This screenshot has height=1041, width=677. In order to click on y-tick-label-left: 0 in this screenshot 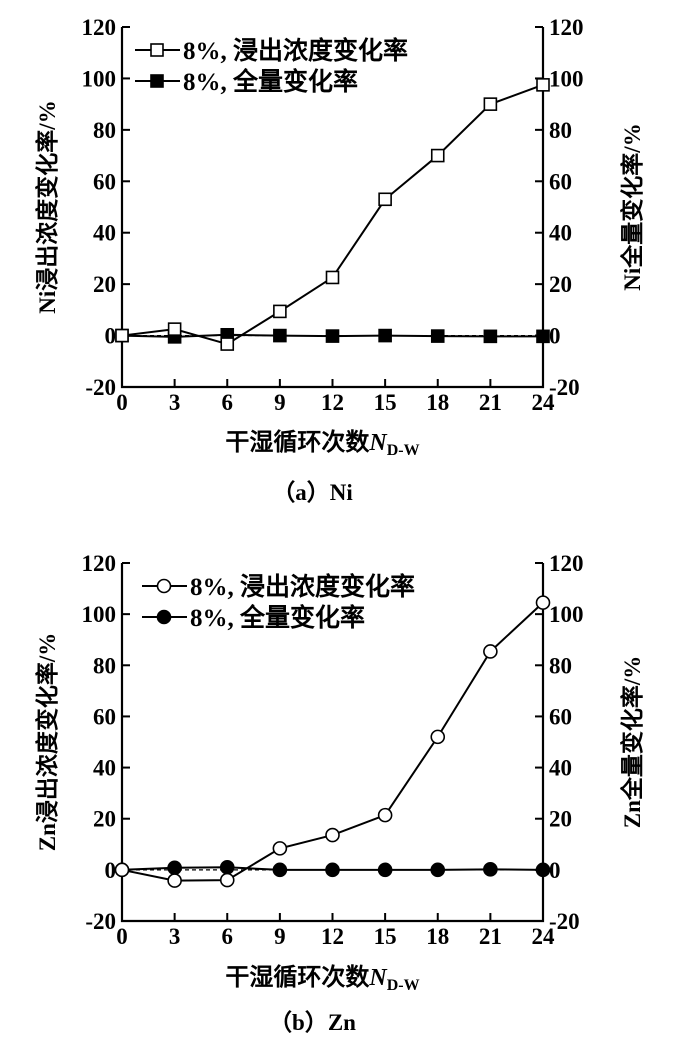, I will do `click(111, 336)`.